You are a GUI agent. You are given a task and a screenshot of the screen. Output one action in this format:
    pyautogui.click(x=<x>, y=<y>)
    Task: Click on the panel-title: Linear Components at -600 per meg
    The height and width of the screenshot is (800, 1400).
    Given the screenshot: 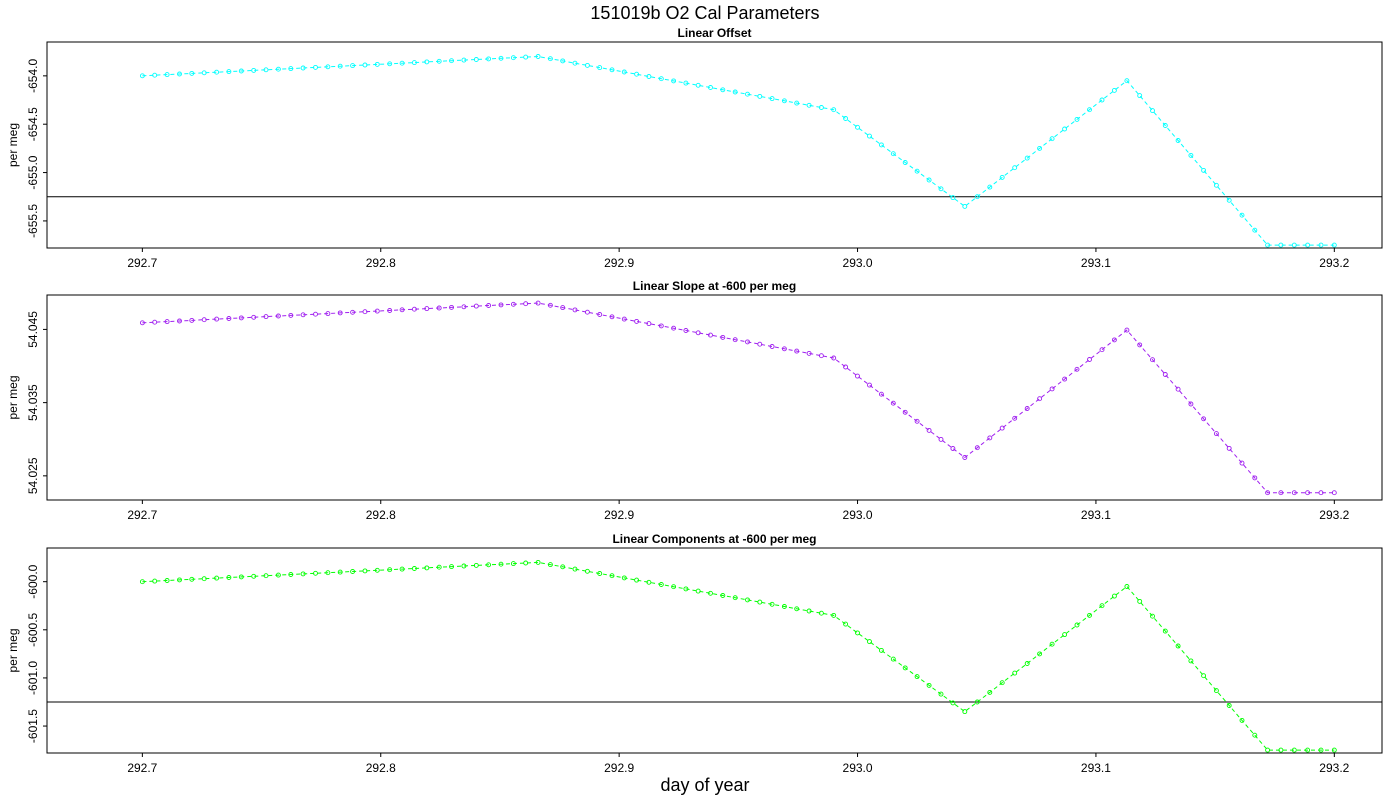 What is the action you would take?
    pyautogui.click(x=714, y=539)
    